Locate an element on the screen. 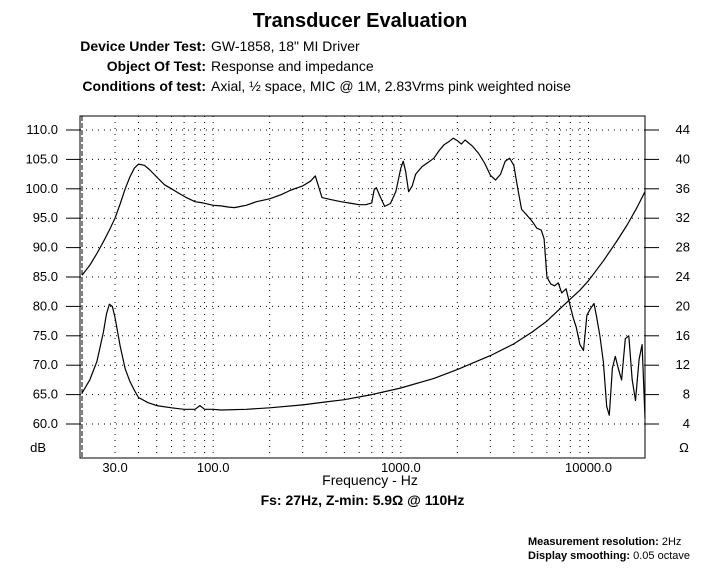 This screenshot has width=720, height=571. y-tick-label-left: 85.0 is located at coordinates (45, 276).